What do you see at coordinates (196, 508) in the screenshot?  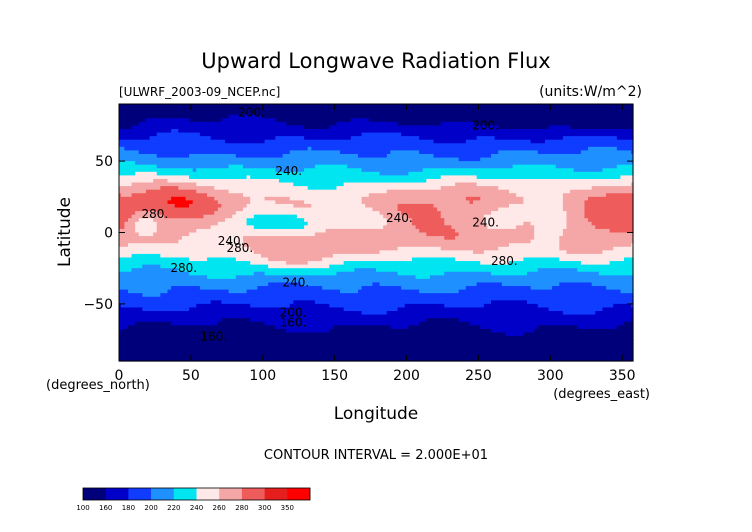 I see `colorbar-tick-label: 240` at bounding box center [196, 508].